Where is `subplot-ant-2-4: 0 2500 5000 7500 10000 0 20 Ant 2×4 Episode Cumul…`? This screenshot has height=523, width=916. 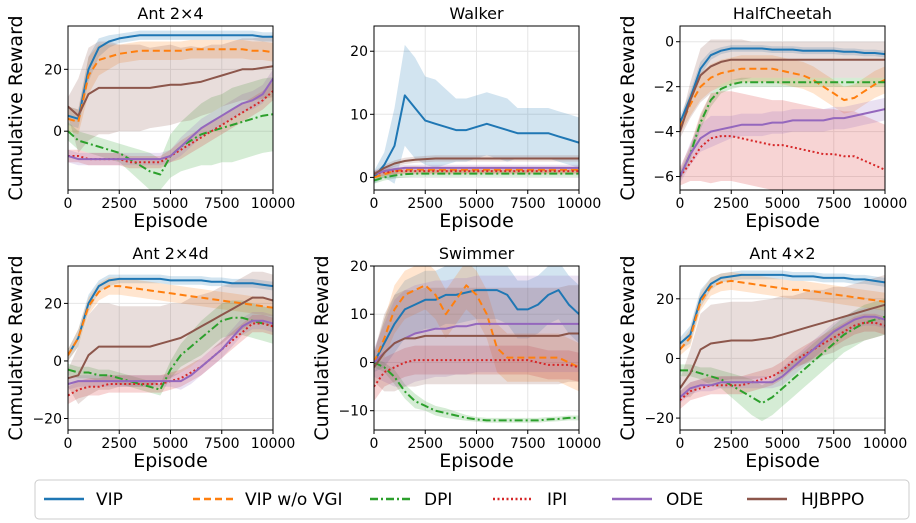
subplot-ant-2-4: 0 2500 5000 7500 10000 0 20 Ant 2×4 Episode Cumul… is located at coordinates (150, 118).